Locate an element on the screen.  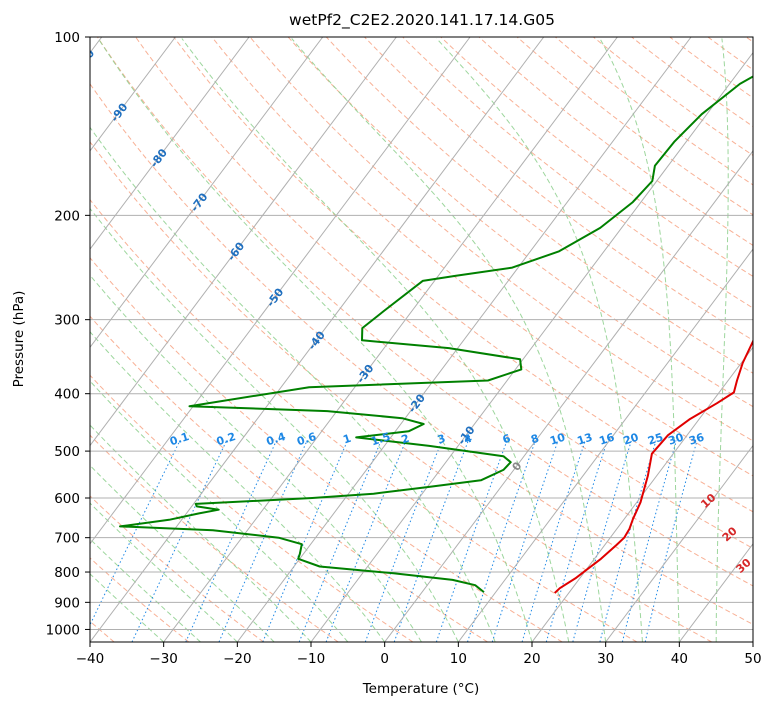
y-tick-label: 300 is located at coordinates (67, 321).